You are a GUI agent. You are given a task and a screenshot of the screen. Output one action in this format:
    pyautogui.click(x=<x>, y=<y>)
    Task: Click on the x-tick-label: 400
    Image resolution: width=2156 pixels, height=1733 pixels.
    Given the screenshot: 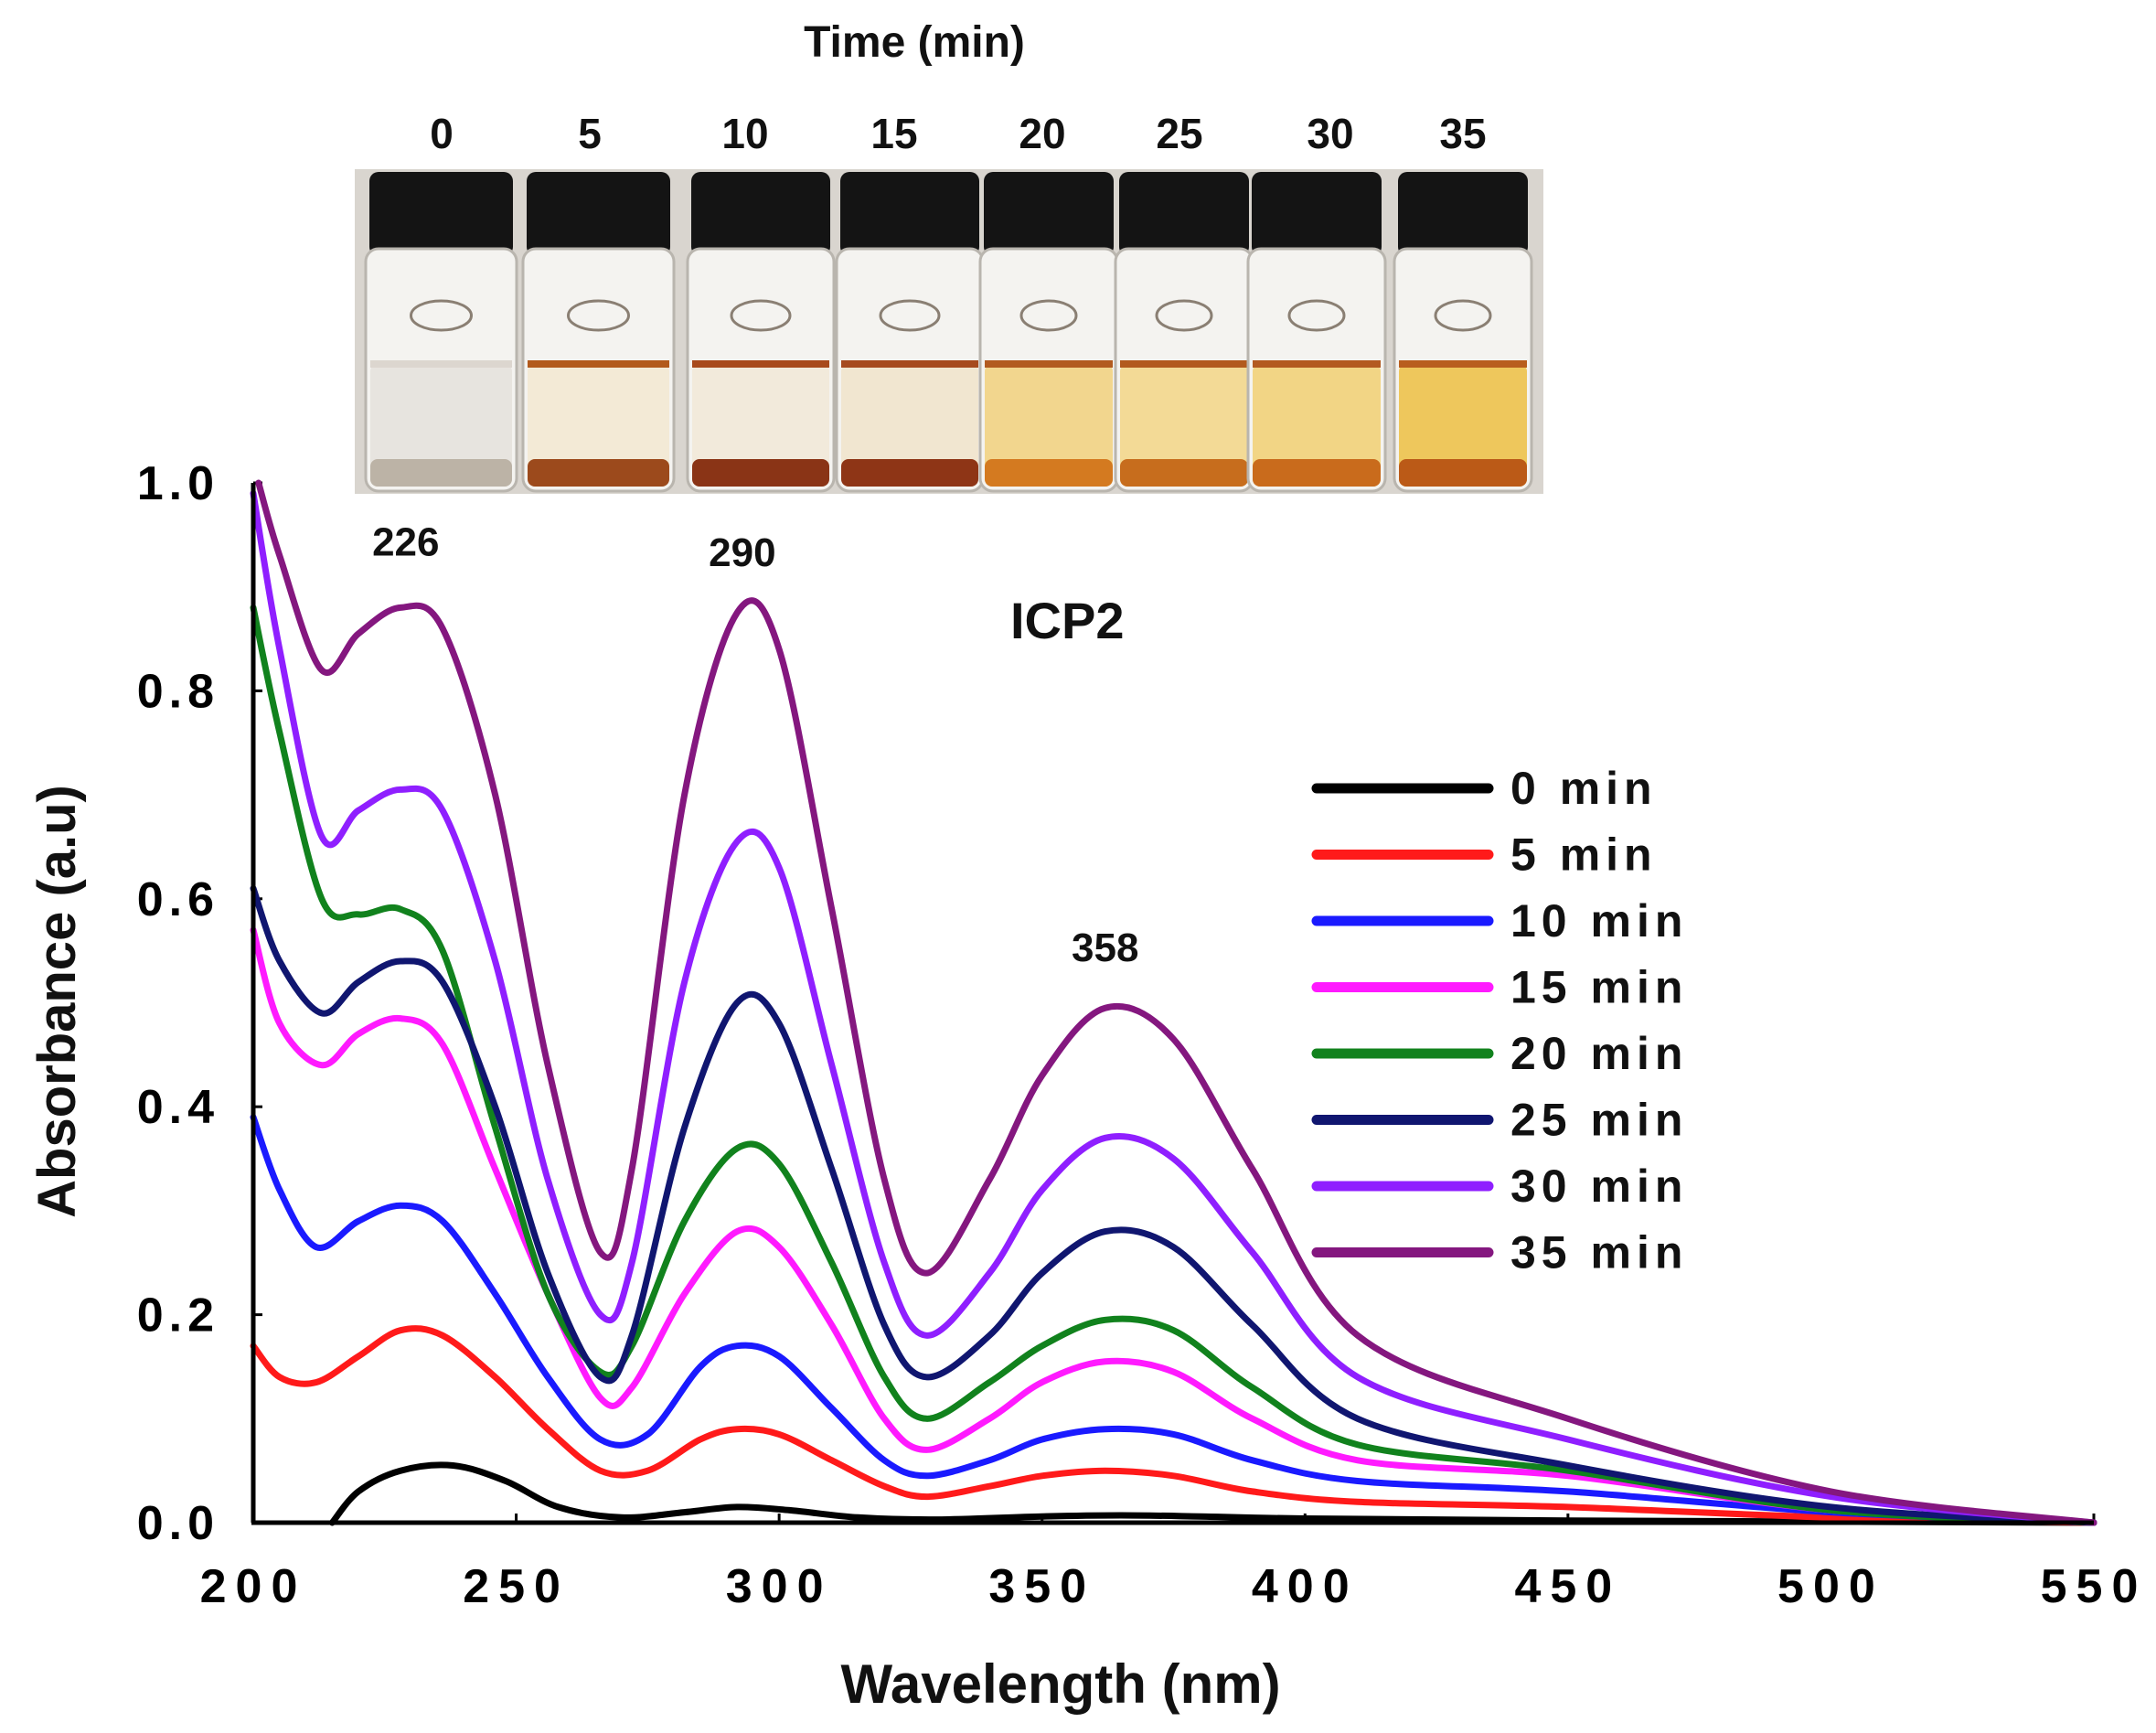 What is the action you would take?
    pyautogui.click(x=1305, y=1586)
    